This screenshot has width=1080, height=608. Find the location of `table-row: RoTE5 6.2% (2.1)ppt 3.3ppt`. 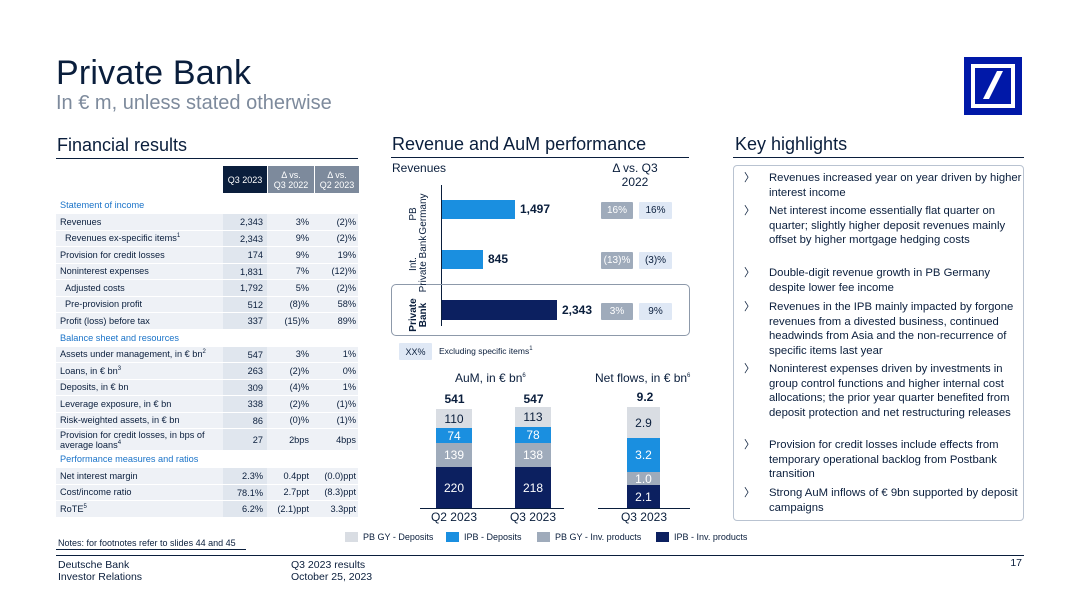

table-row: RoTE5 6.2% (2.1)ppt 3.3ppt is located at coordinates (207, 509).